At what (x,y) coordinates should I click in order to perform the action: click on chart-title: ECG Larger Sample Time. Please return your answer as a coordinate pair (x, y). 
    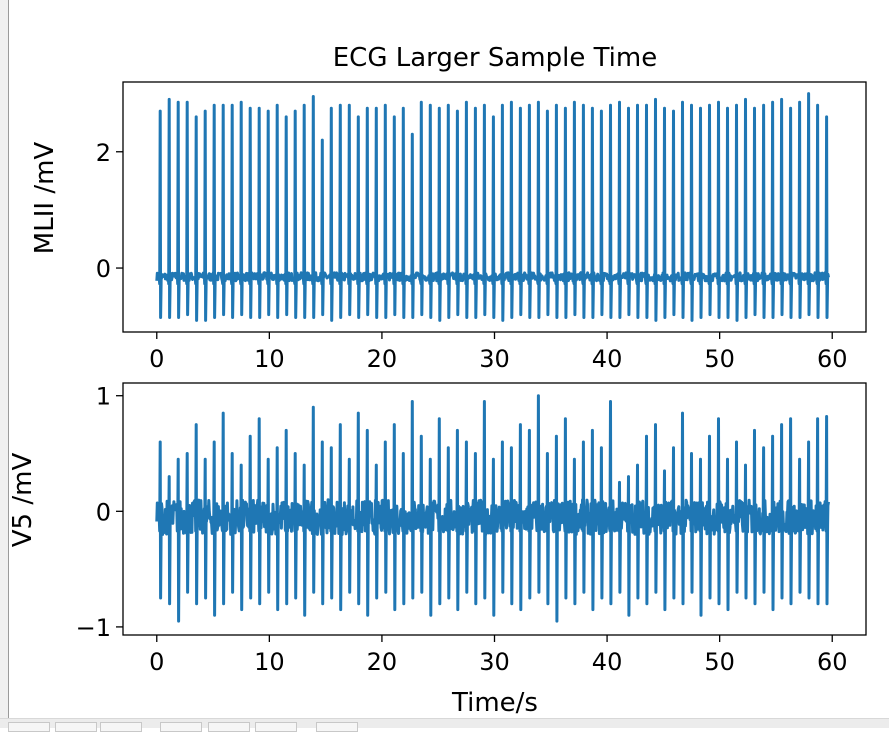
    Looking at the image, I should click on (495, 58).